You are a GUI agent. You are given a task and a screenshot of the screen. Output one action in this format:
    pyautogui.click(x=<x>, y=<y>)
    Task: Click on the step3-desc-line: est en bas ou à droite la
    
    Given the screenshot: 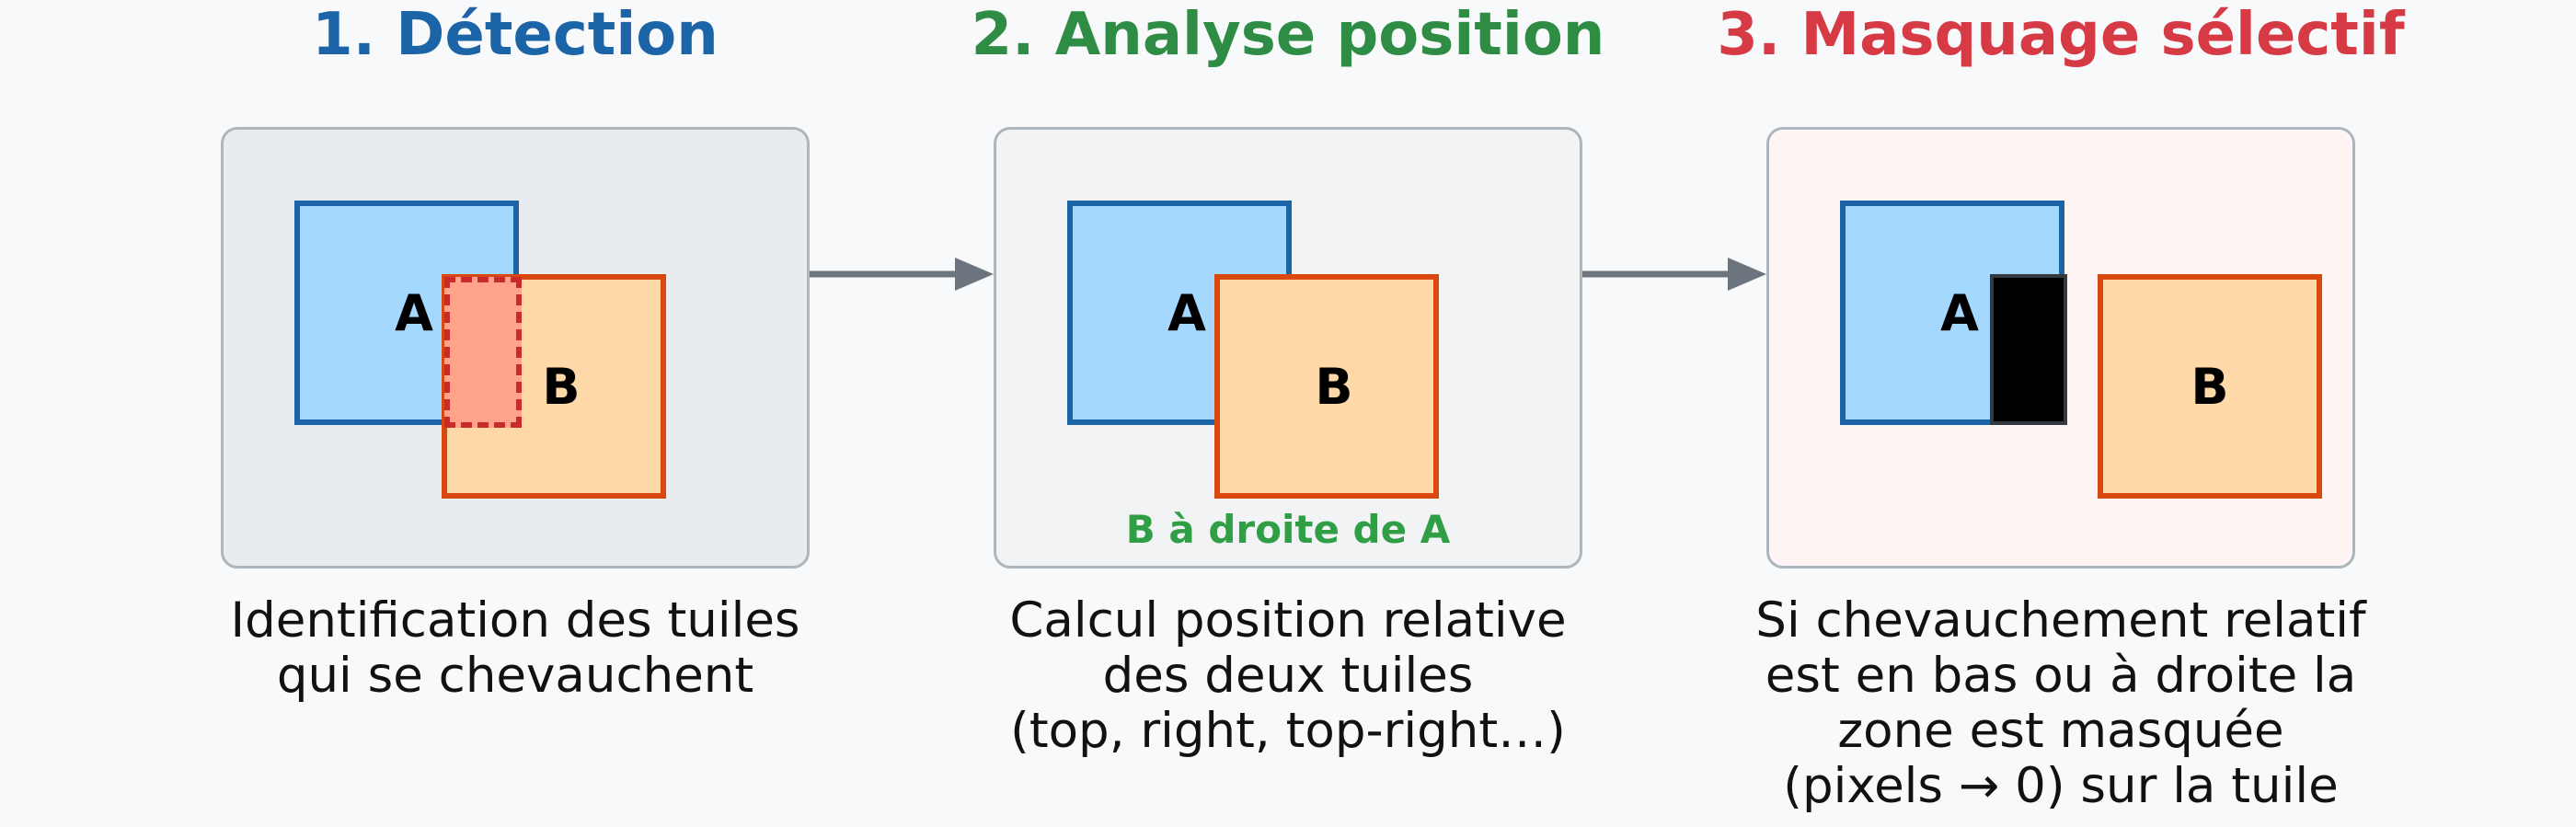 What is the action you would take?
    pyautogui.click(x=2061, y=676)
    